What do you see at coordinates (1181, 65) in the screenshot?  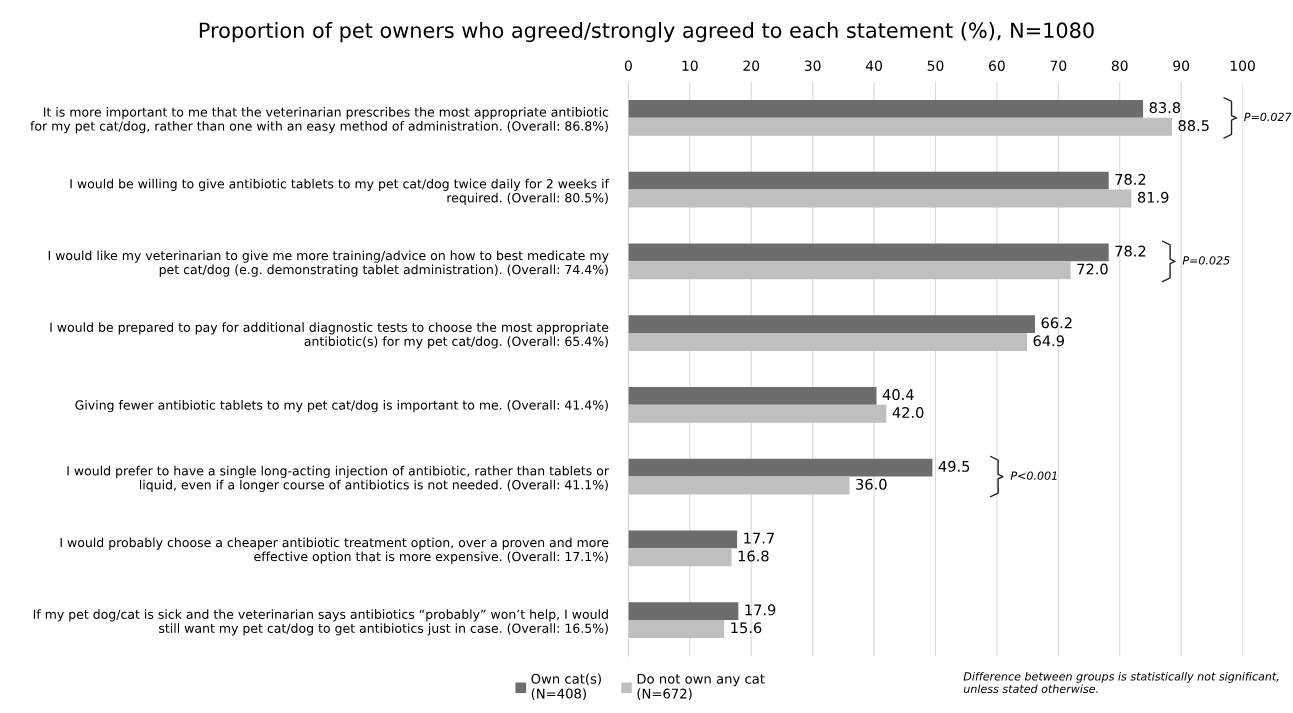 I see `x-tick-label: 90` at bounding box center [1181, 65].